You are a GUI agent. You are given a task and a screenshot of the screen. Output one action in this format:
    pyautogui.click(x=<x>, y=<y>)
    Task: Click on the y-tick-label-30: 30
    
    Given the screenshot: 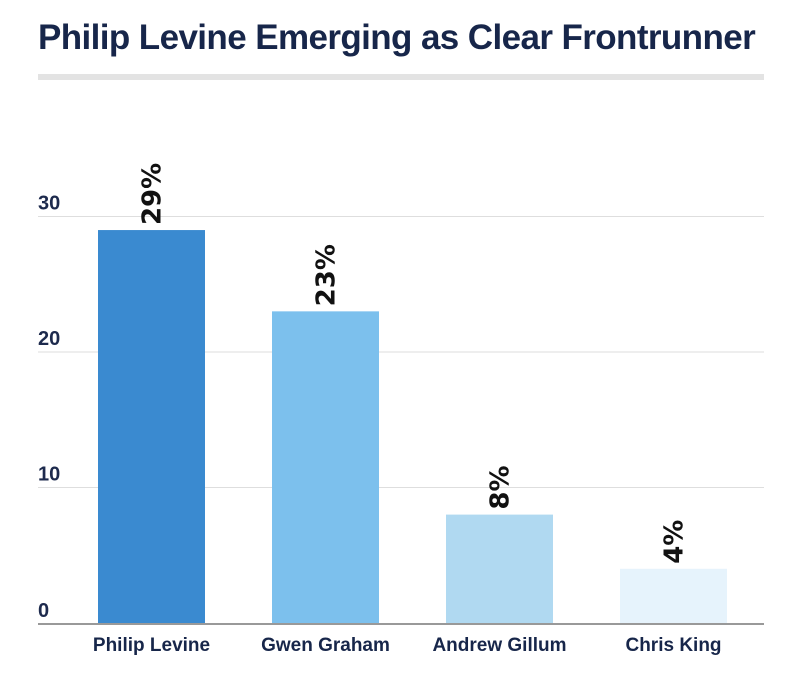 What is the action you would take?
    pyautogui.click(x=49, y=204)
    